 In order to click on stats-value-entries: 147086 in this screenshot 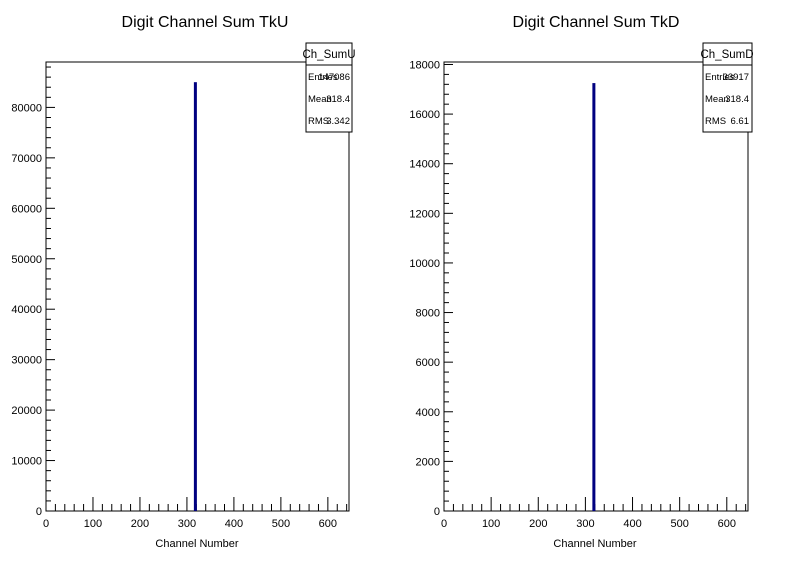, I will do `click(334, 77)`.